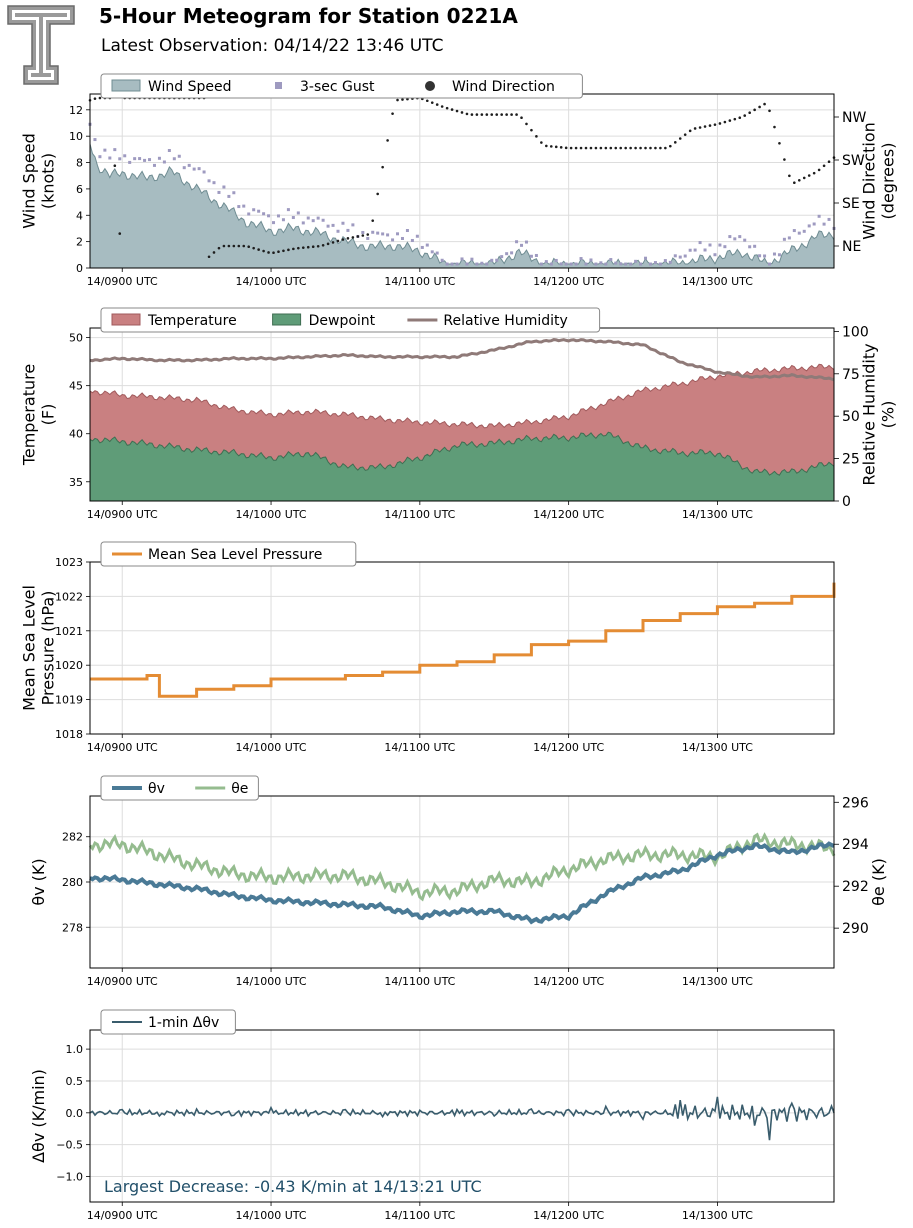  What do you see at coordinates (462, 648) in the screenshot?
I see `plot-frame` at bounding box center [462, 648].